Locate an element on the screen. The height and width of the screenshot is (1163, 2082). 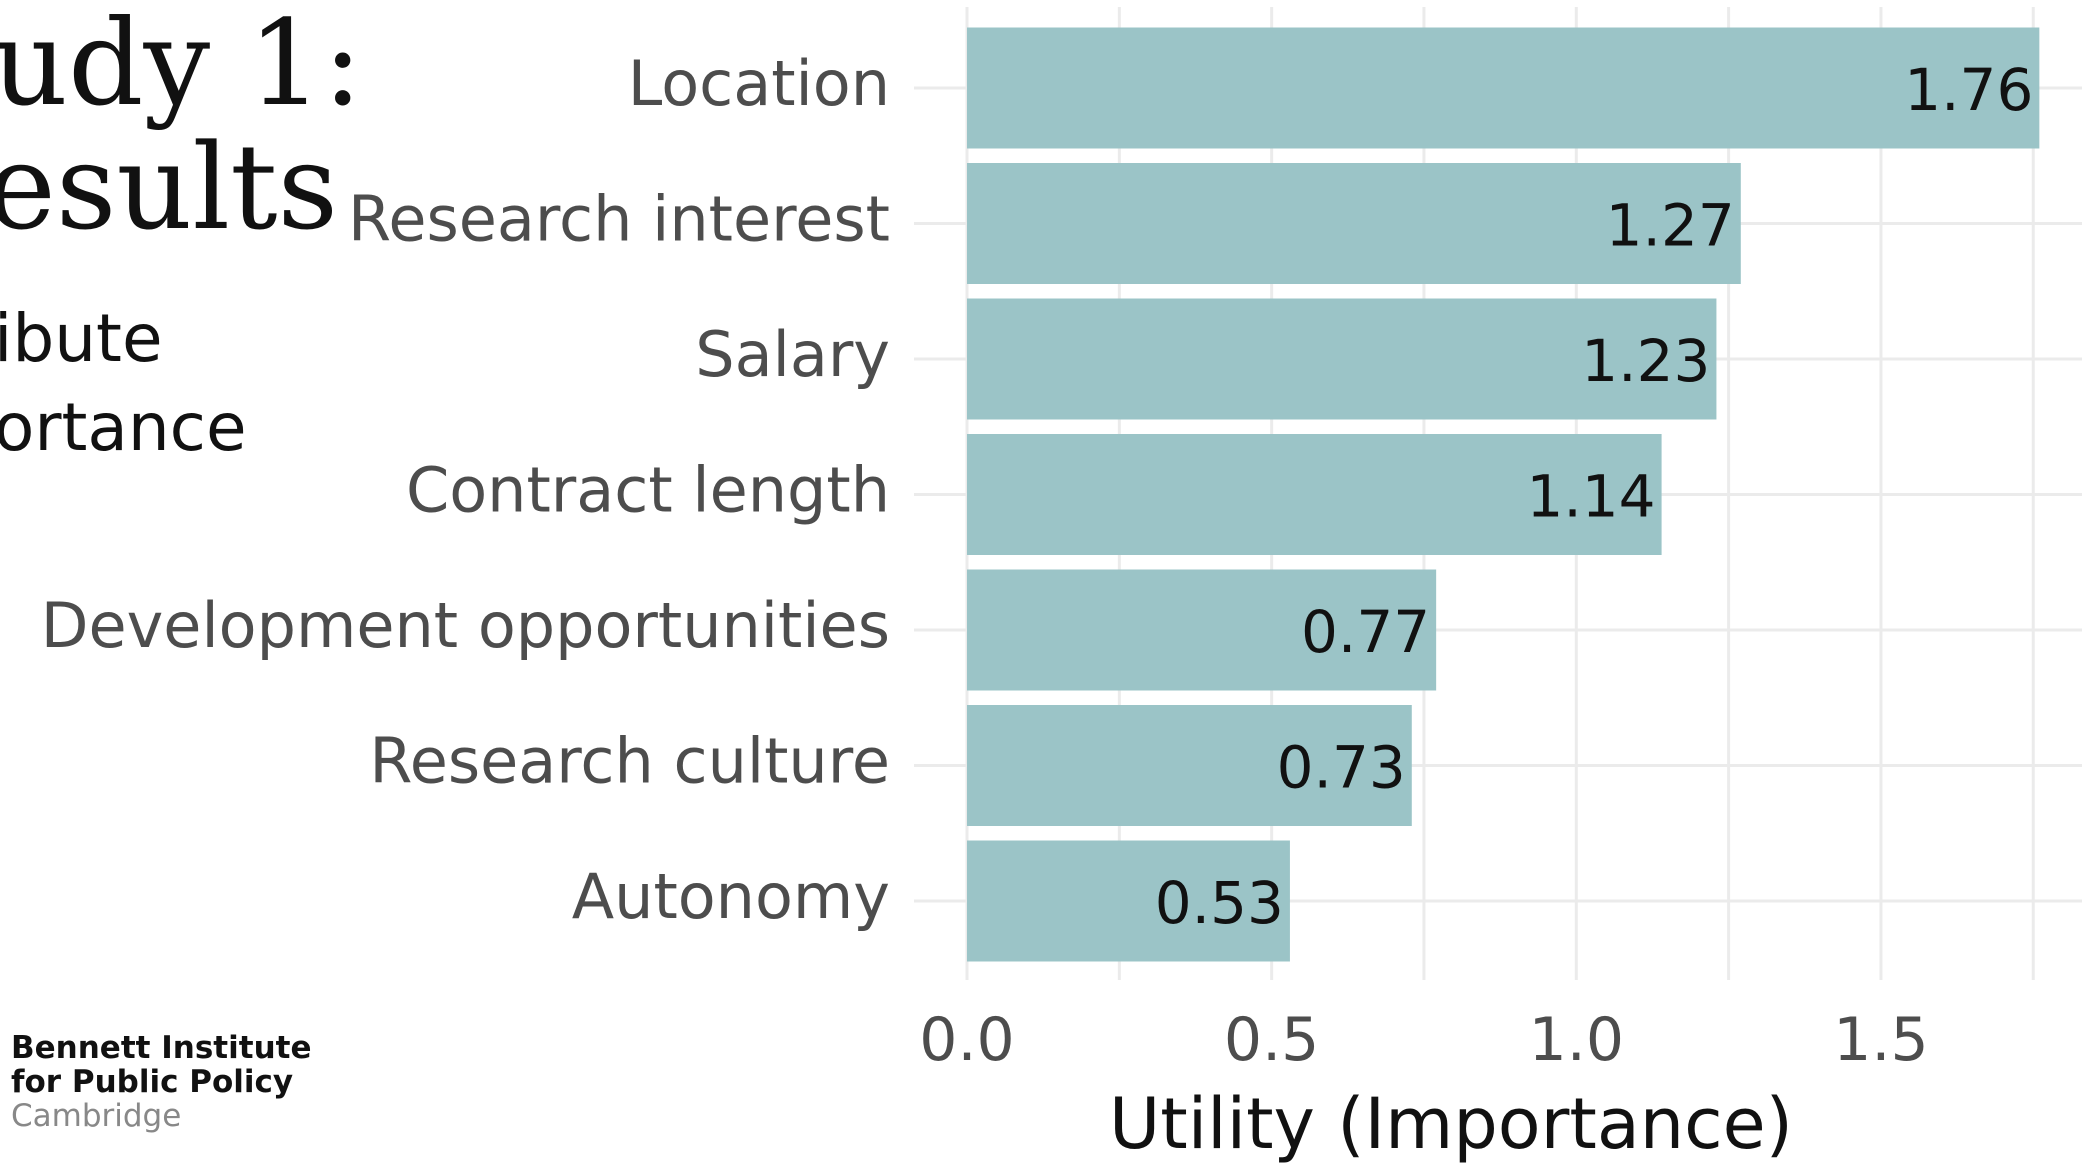
logo-text: for Public Policy is located at coordinates (152, 1082).